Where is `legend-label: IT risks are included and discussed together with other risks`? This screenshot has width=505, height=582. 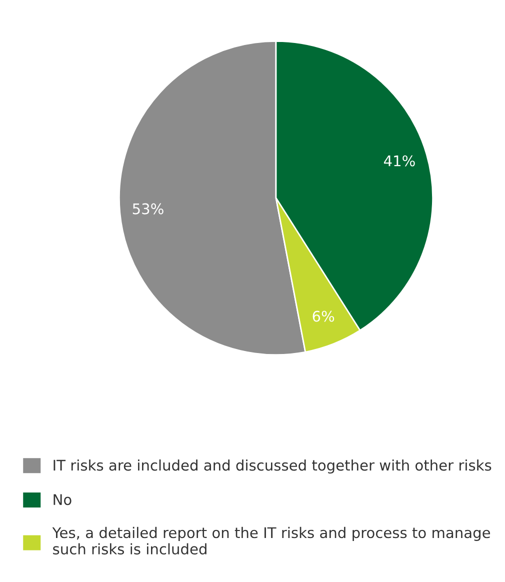 legend-label: IT risks are included and discussed together with other risks is located at coordinates (273, 466).